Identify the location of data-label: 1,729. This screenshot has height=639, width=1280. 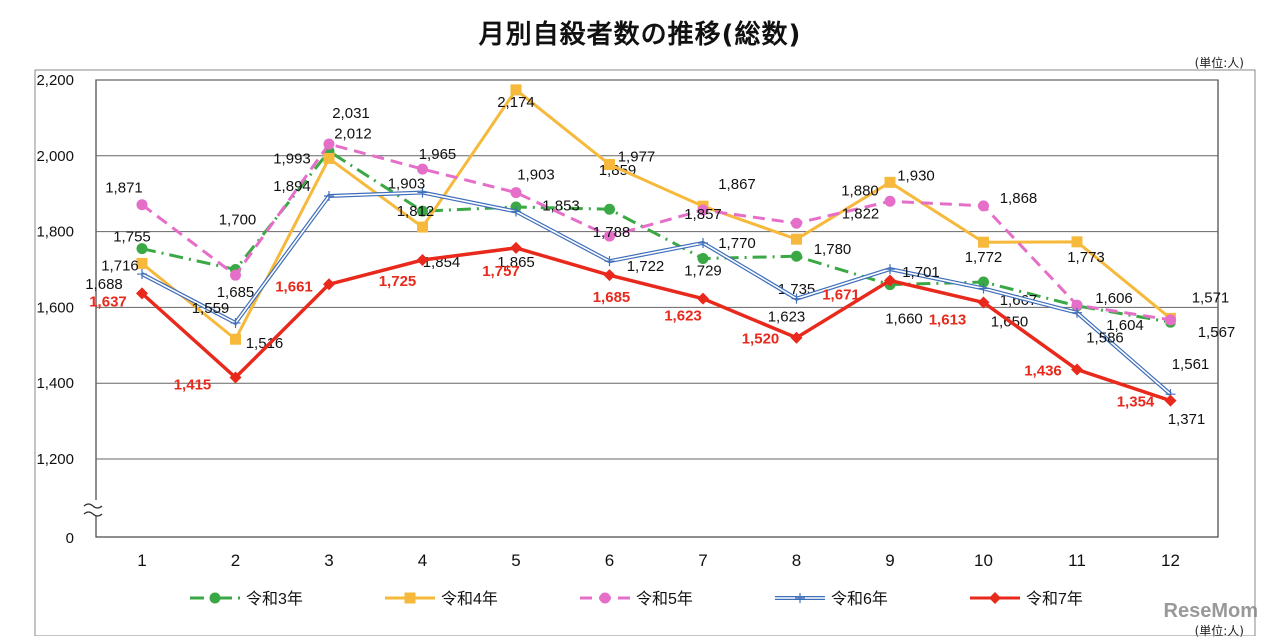
(703, 271).